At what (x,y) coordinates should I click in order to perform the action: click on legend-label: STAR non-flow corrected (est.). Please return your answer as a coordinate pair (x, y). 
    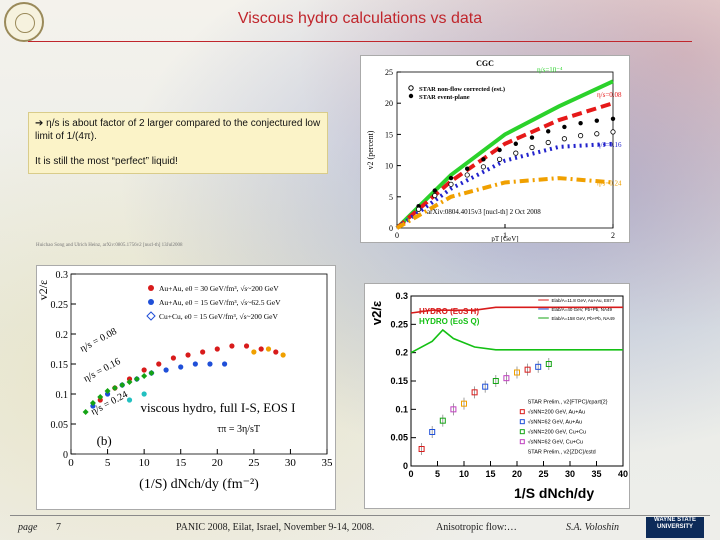
    Looking at the image, I should click on (462, 89).